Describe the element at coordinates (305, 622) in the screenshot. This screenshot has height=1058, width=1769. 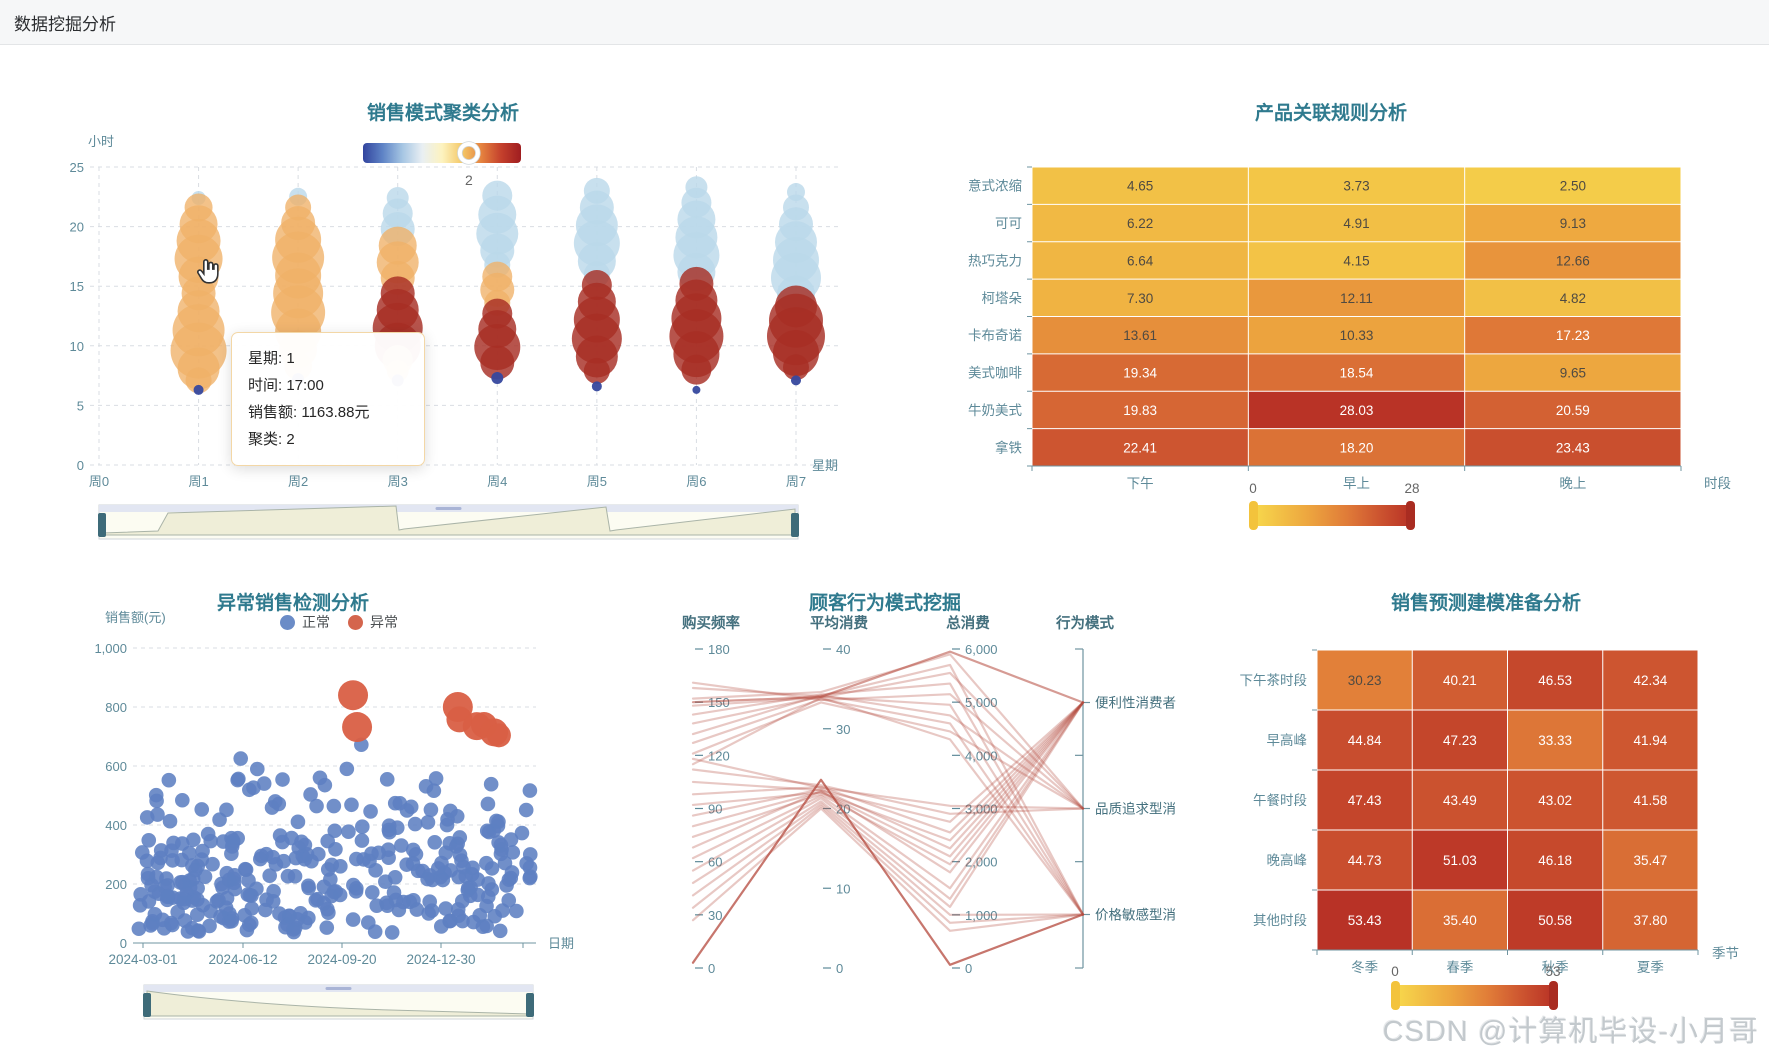
I see `legend-item-normal: 正常` at that location.